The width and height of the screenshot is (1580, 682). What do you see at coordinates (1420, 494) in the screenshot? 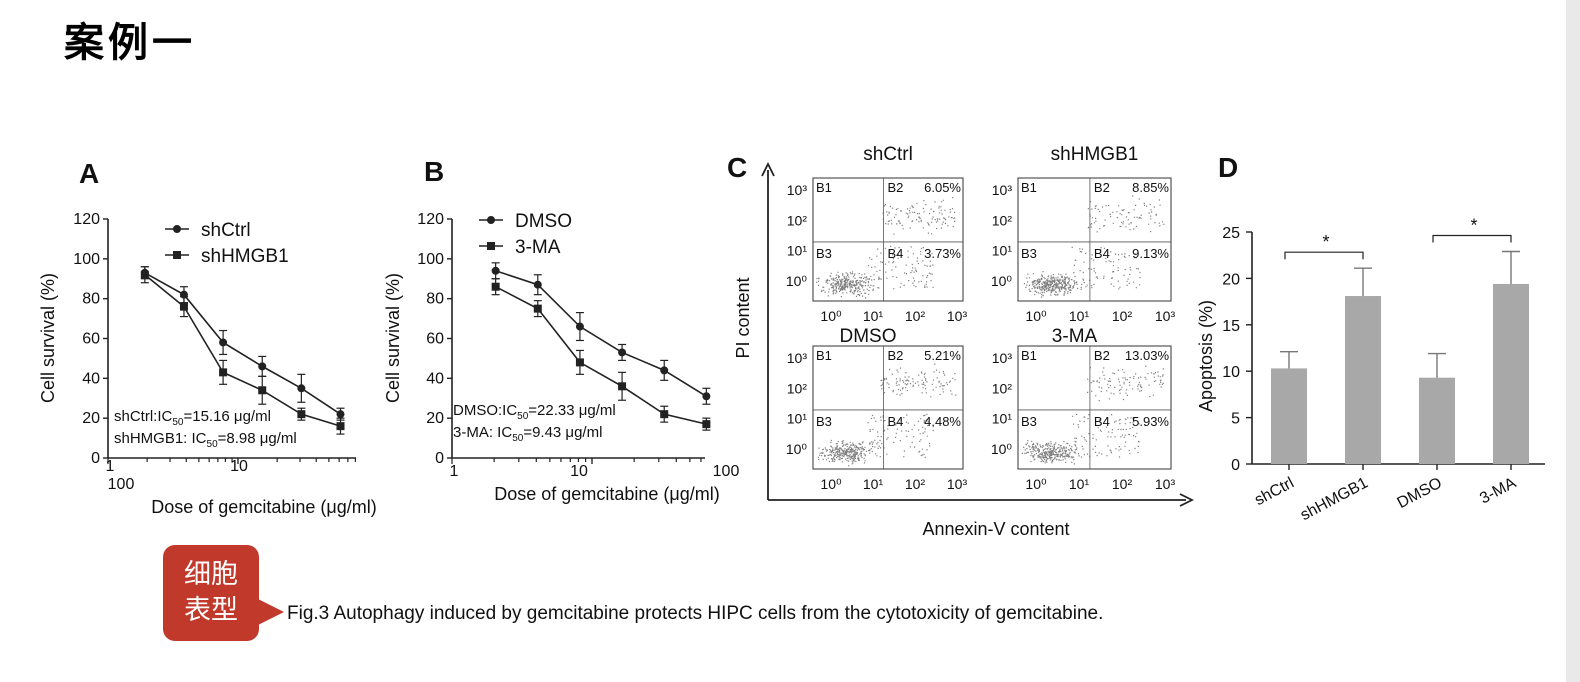
I see `x-tick-label: DMSO` at bounding box center [1420, 494].